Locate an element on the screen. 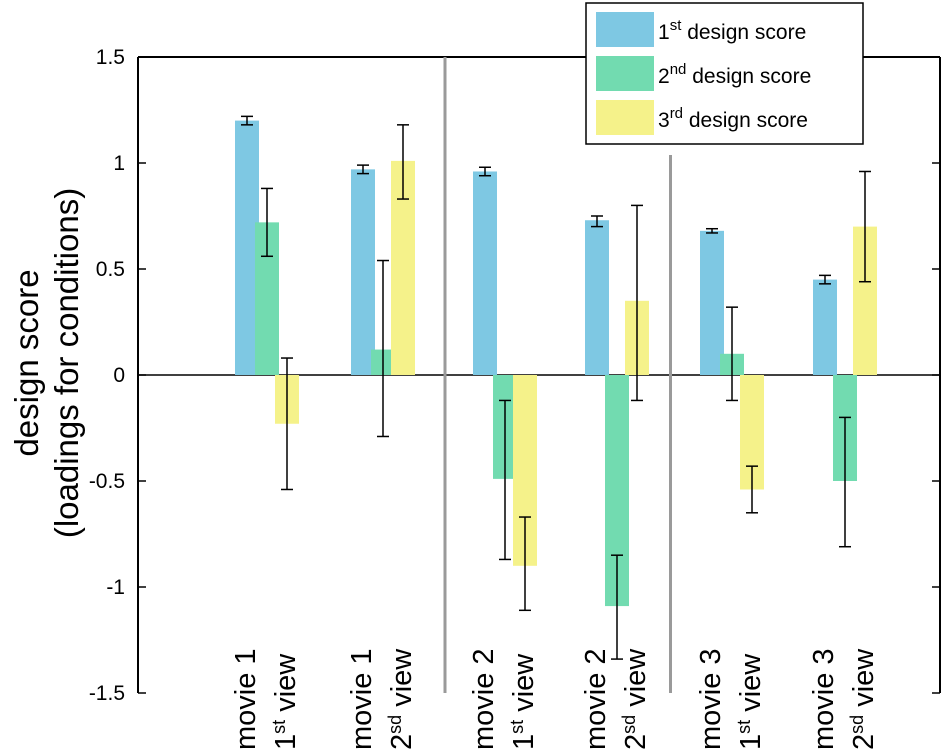 The image size is (950, 753). y-axis-label: design score is located at coordinates (26, 362).